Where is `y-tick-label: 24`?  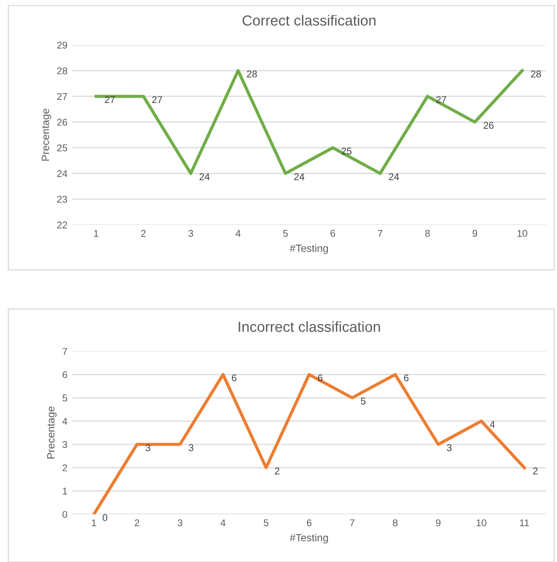 y-tick-label: 24 is located at coordinates (62, 173).